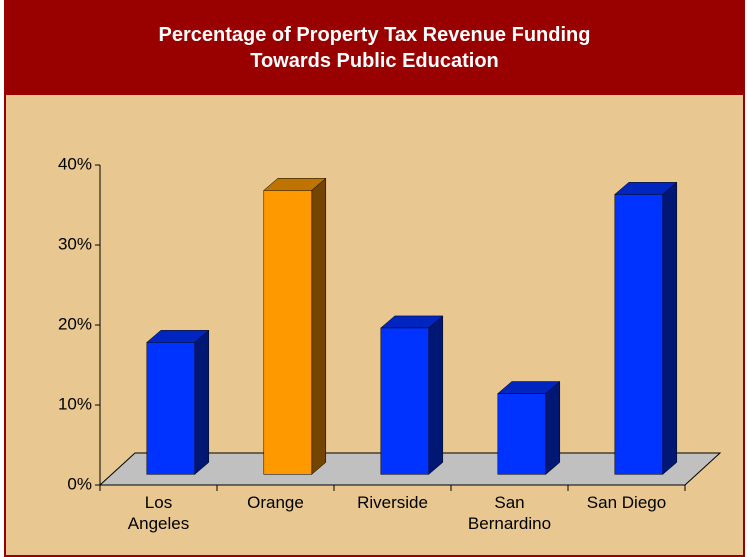  Describe the element at coordinates (75, 323) in the screenshot. I see `y-tick-label: 20%` at that location.